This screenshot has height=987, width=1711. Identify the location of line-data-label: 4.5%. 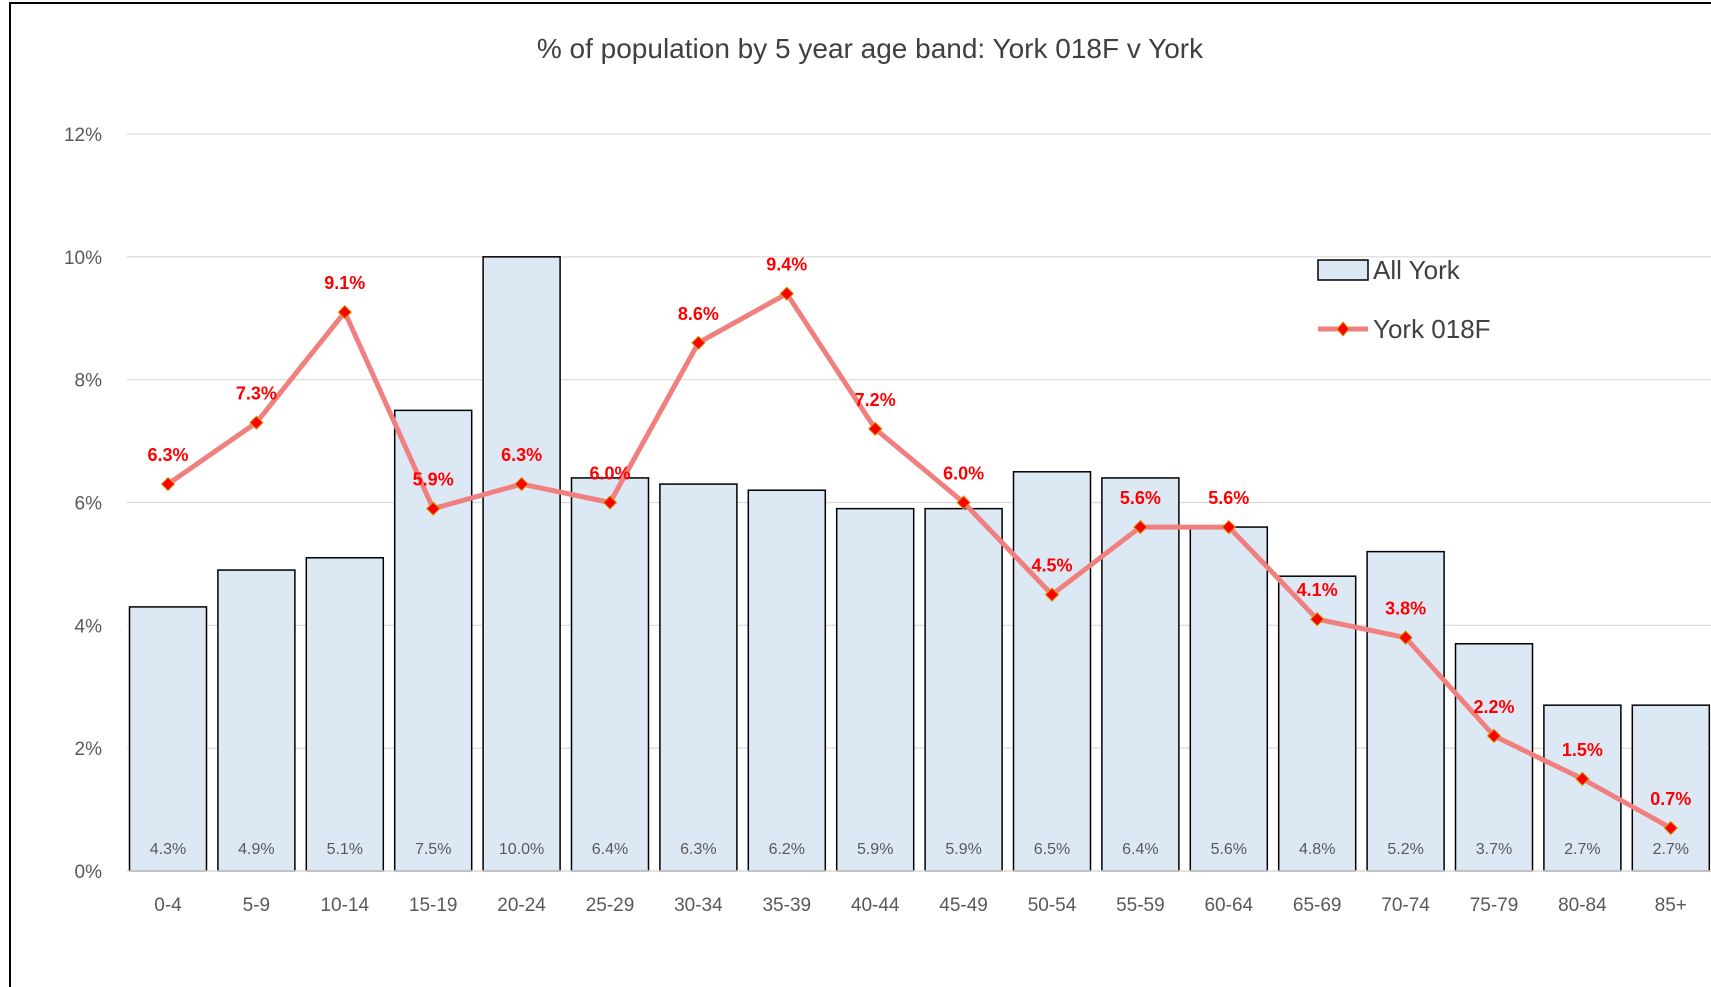
(1051, 566).